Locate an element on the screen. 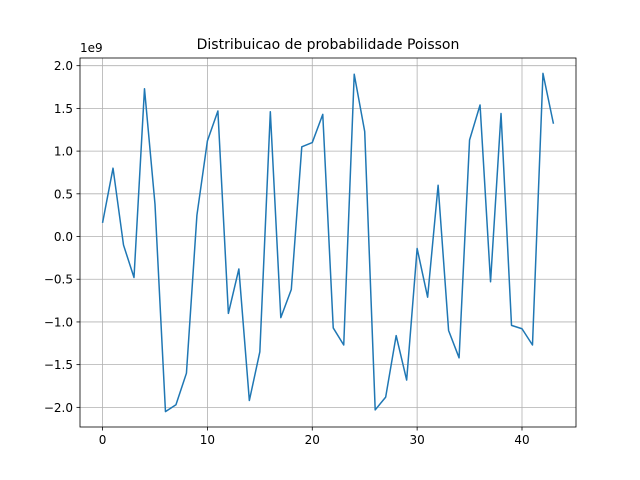 The height and width of the screenshot is (480, 640). y-tick-label: −0.5 is located at coordinates (58, 280).